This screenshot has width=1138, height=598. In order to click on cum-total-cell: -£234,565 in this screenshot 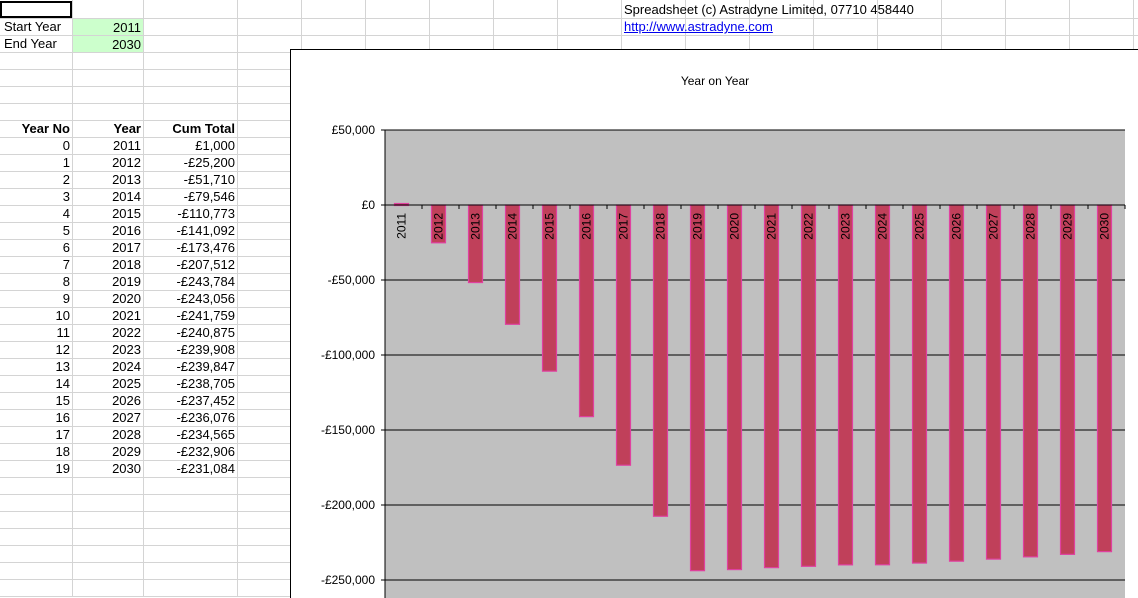, I will do `click(205, 434)`.